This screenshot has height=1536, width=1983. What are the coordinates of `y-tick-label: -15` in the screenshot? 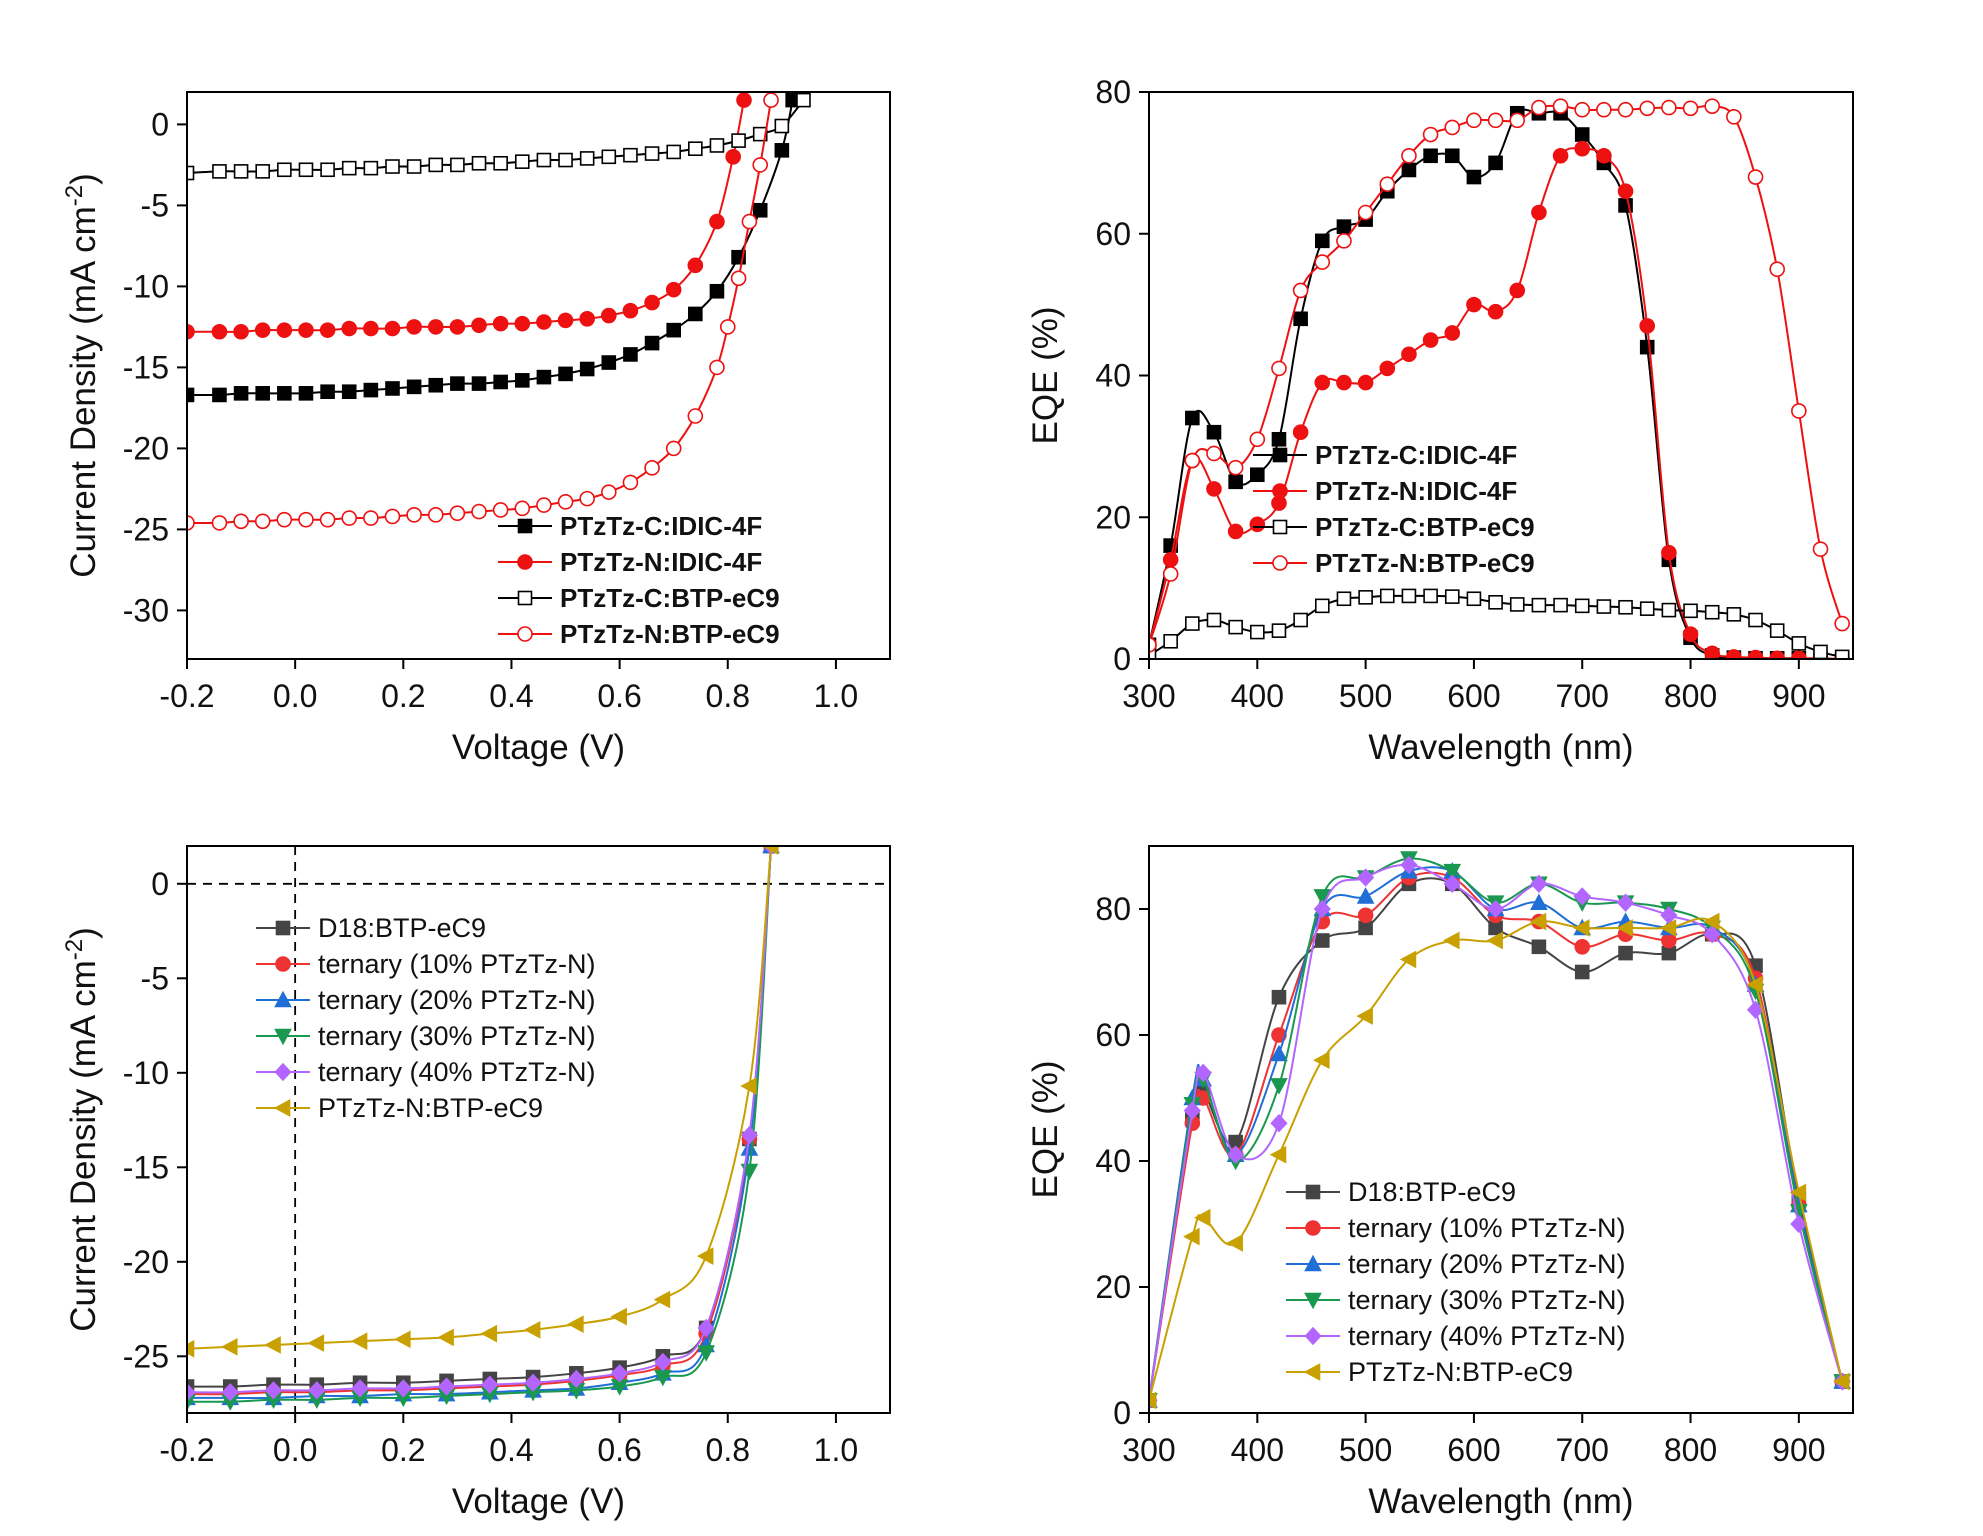 It's located at (146, 367).